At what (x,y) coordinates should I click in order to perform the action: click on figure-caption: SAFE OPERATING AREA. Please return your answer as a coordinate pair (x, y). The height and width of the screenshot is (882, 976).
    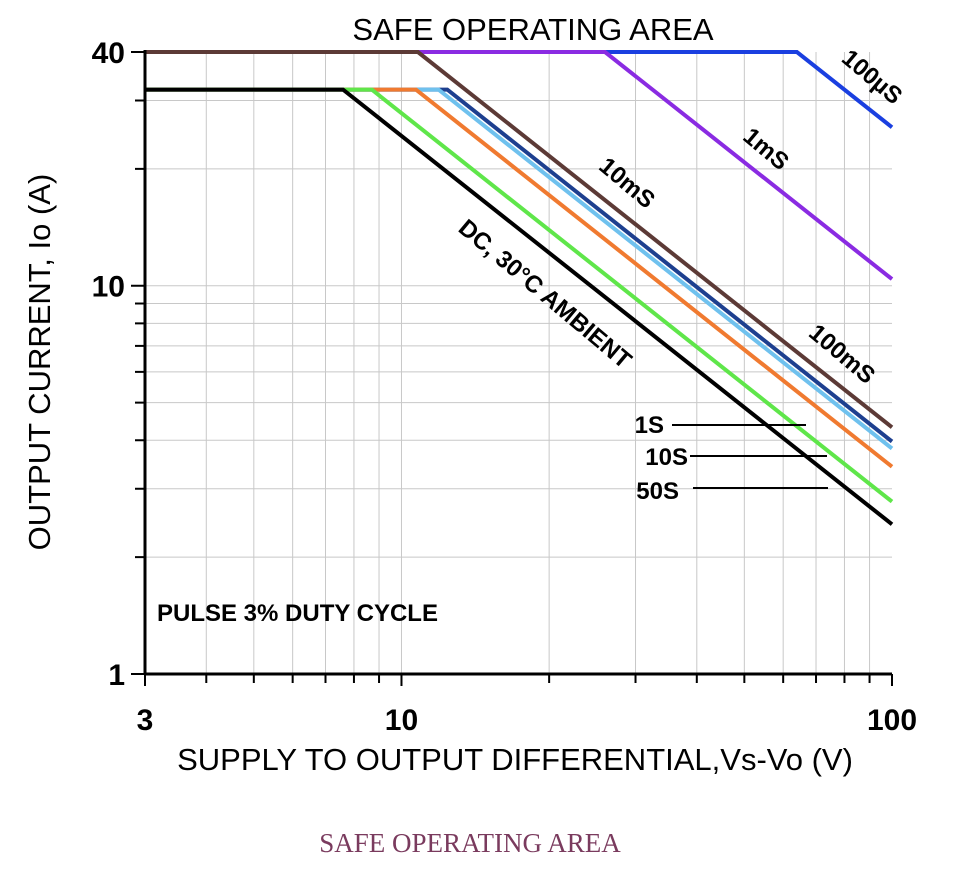
    Looking at the image, I should click on (470, 843).